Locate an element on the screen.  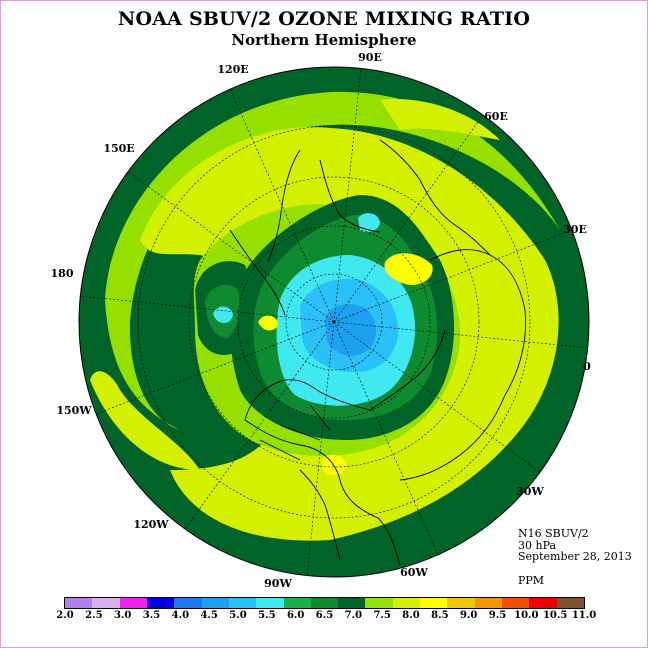
lon-label-60e: 60E is located at coordinates (496, 116).